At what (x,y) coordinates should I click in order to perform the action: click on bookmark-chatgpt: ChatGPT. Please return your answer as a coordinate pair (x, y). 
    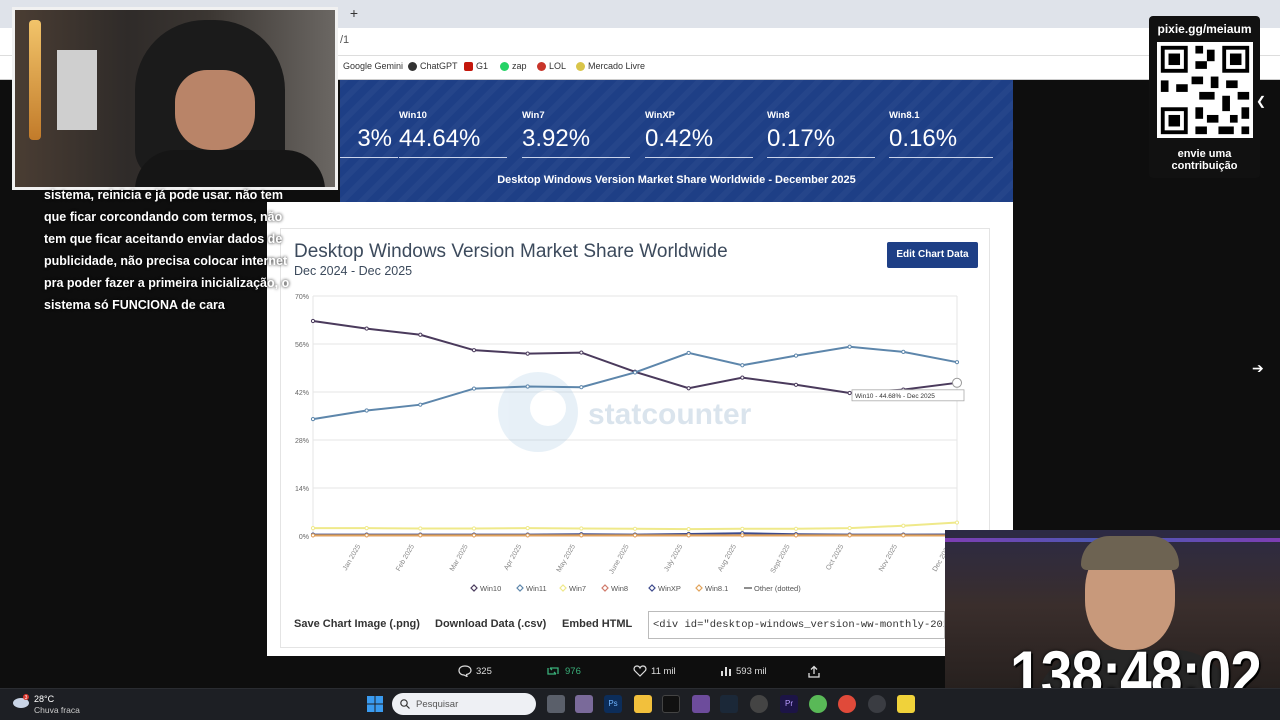
    Looking at the image, I should click on (433, 66).